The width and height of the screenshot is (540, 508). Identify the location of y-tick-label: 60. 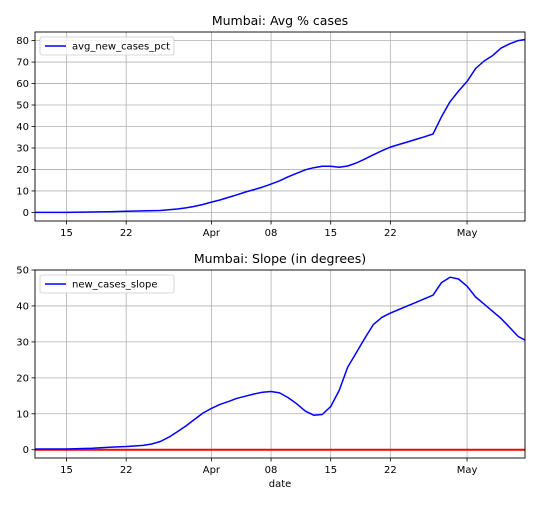
(22, 84).